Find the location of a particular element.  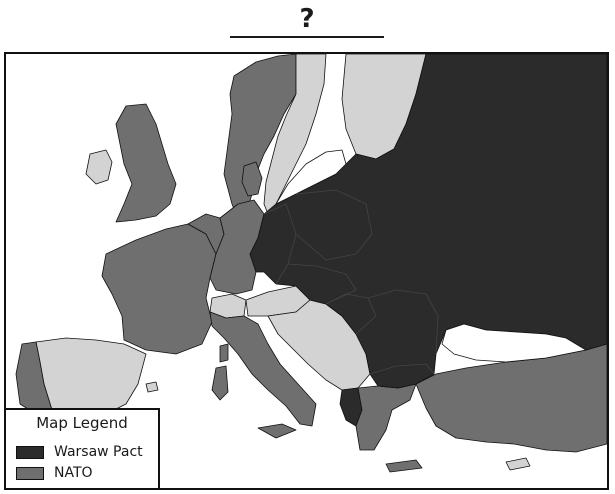

legend-swatch-warsaw-pact is located at coordinates (30, 452).